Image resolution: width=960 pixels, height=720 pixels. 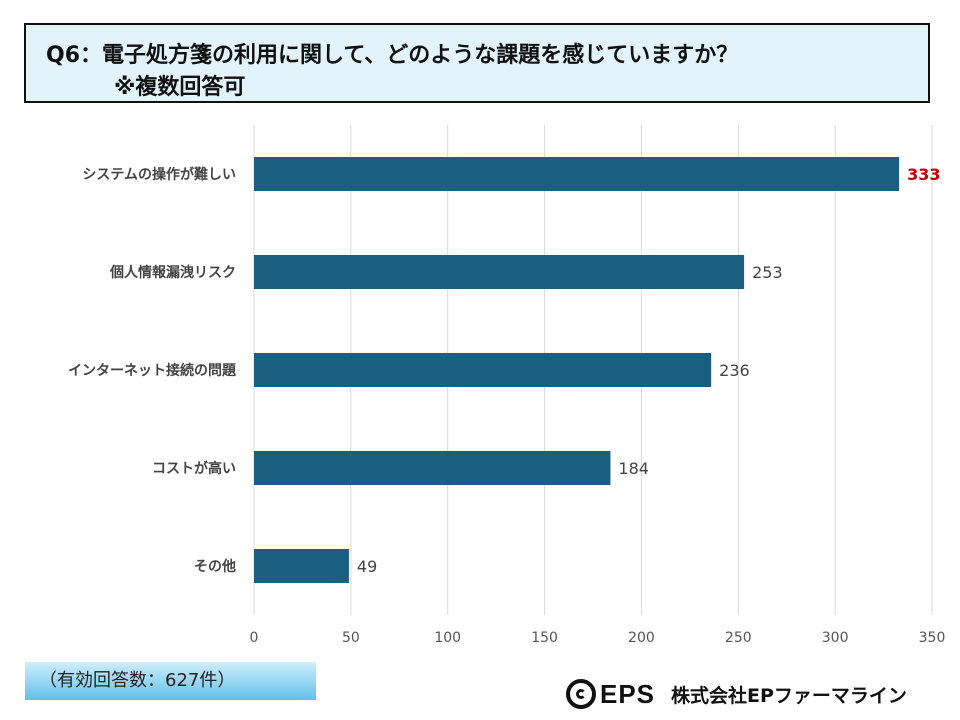 I want to click on x-tick-label: 0, so click(x=254, y=638).